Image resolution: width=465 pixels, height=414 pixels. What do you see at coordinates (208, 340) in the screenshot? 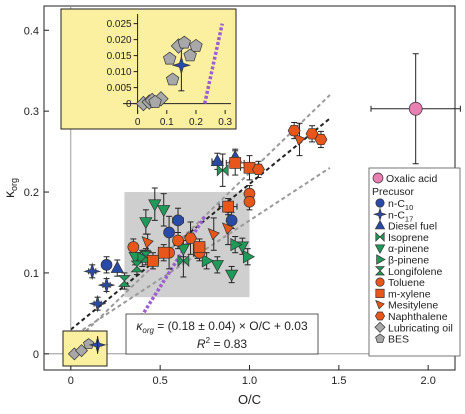
I see `annotation-r-sup: 2` at bounding box center [208, 340].